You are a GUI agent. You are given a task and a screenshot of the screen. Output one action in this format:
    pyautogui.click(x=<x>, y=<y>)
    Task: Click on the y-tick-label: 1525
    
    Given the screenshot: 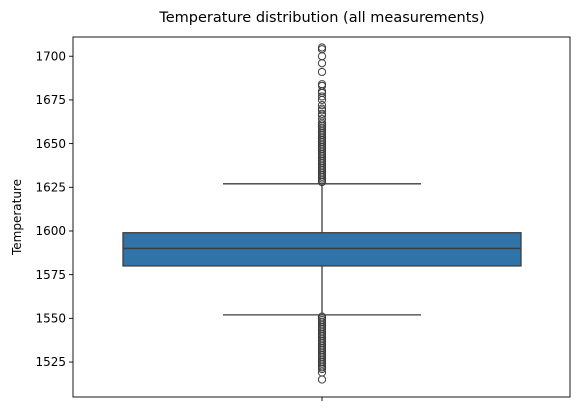 What is the action you would take?
    pyautogui.click(x=50, y=362)
    